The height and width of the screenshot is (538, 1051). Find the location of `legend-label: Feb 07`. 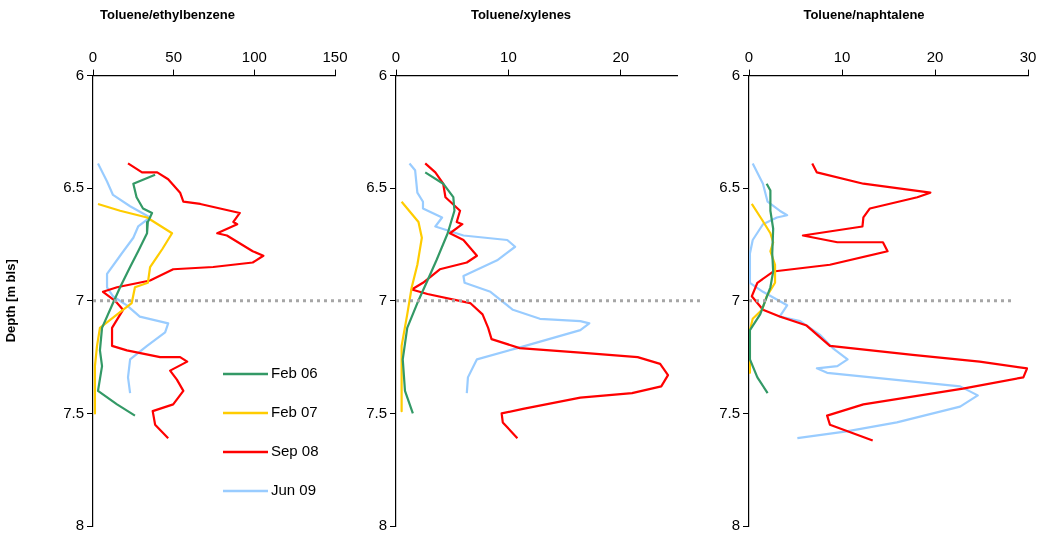

legend-label: Feb 07 is located at coordinates (294, 412).